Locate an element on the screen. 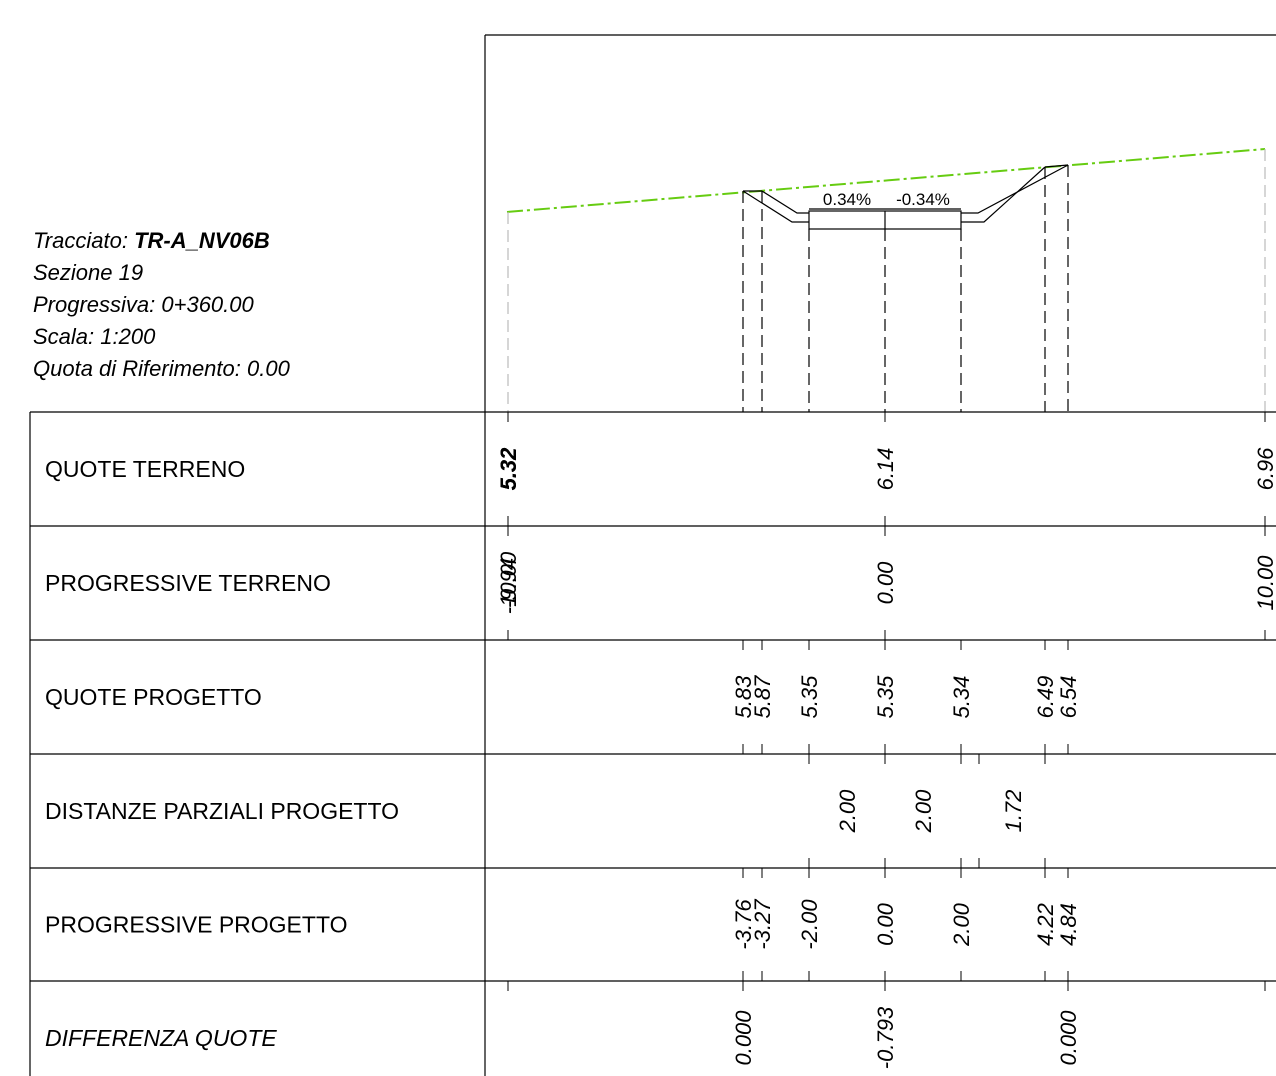 This screenshot has width=1276, height=1076. row-value: -9.94 is located at coordinates (508, 583).